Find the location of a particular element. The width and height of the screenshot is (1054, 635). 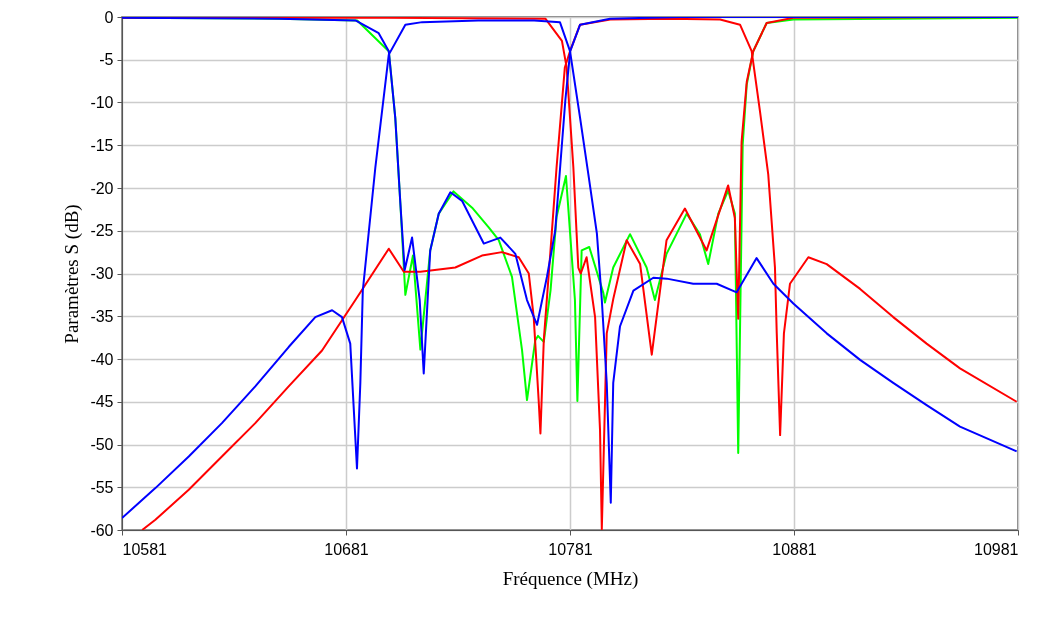

x-tick-label: 10781 is located at coordinates (570, 549).